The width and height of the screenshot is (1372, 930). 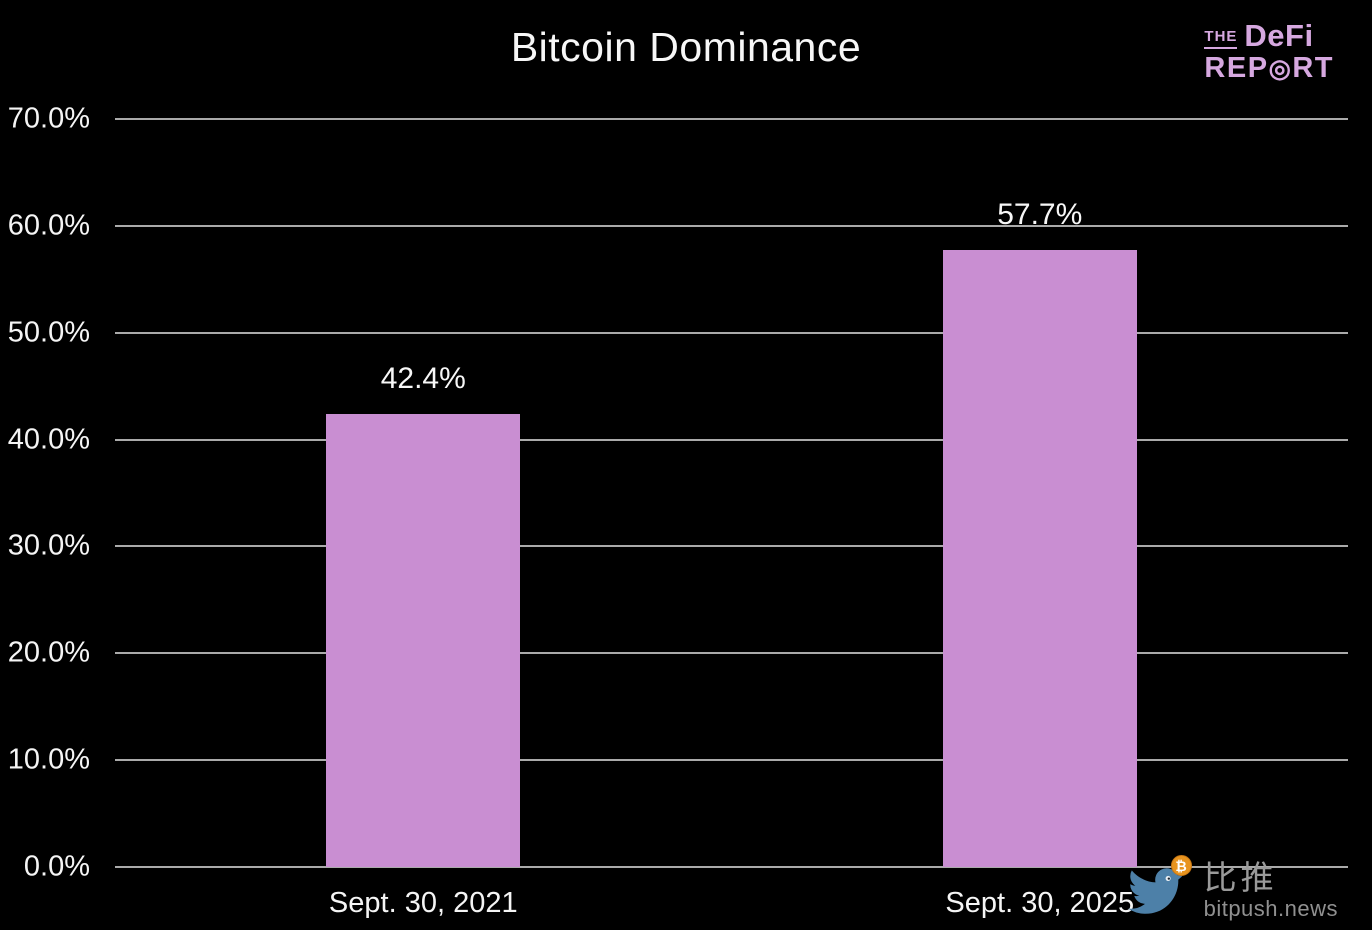 What do you see at coordinates (731, 332) in the screenshot?
I see `gridline-50.0%` at bounding box center [731, 332].